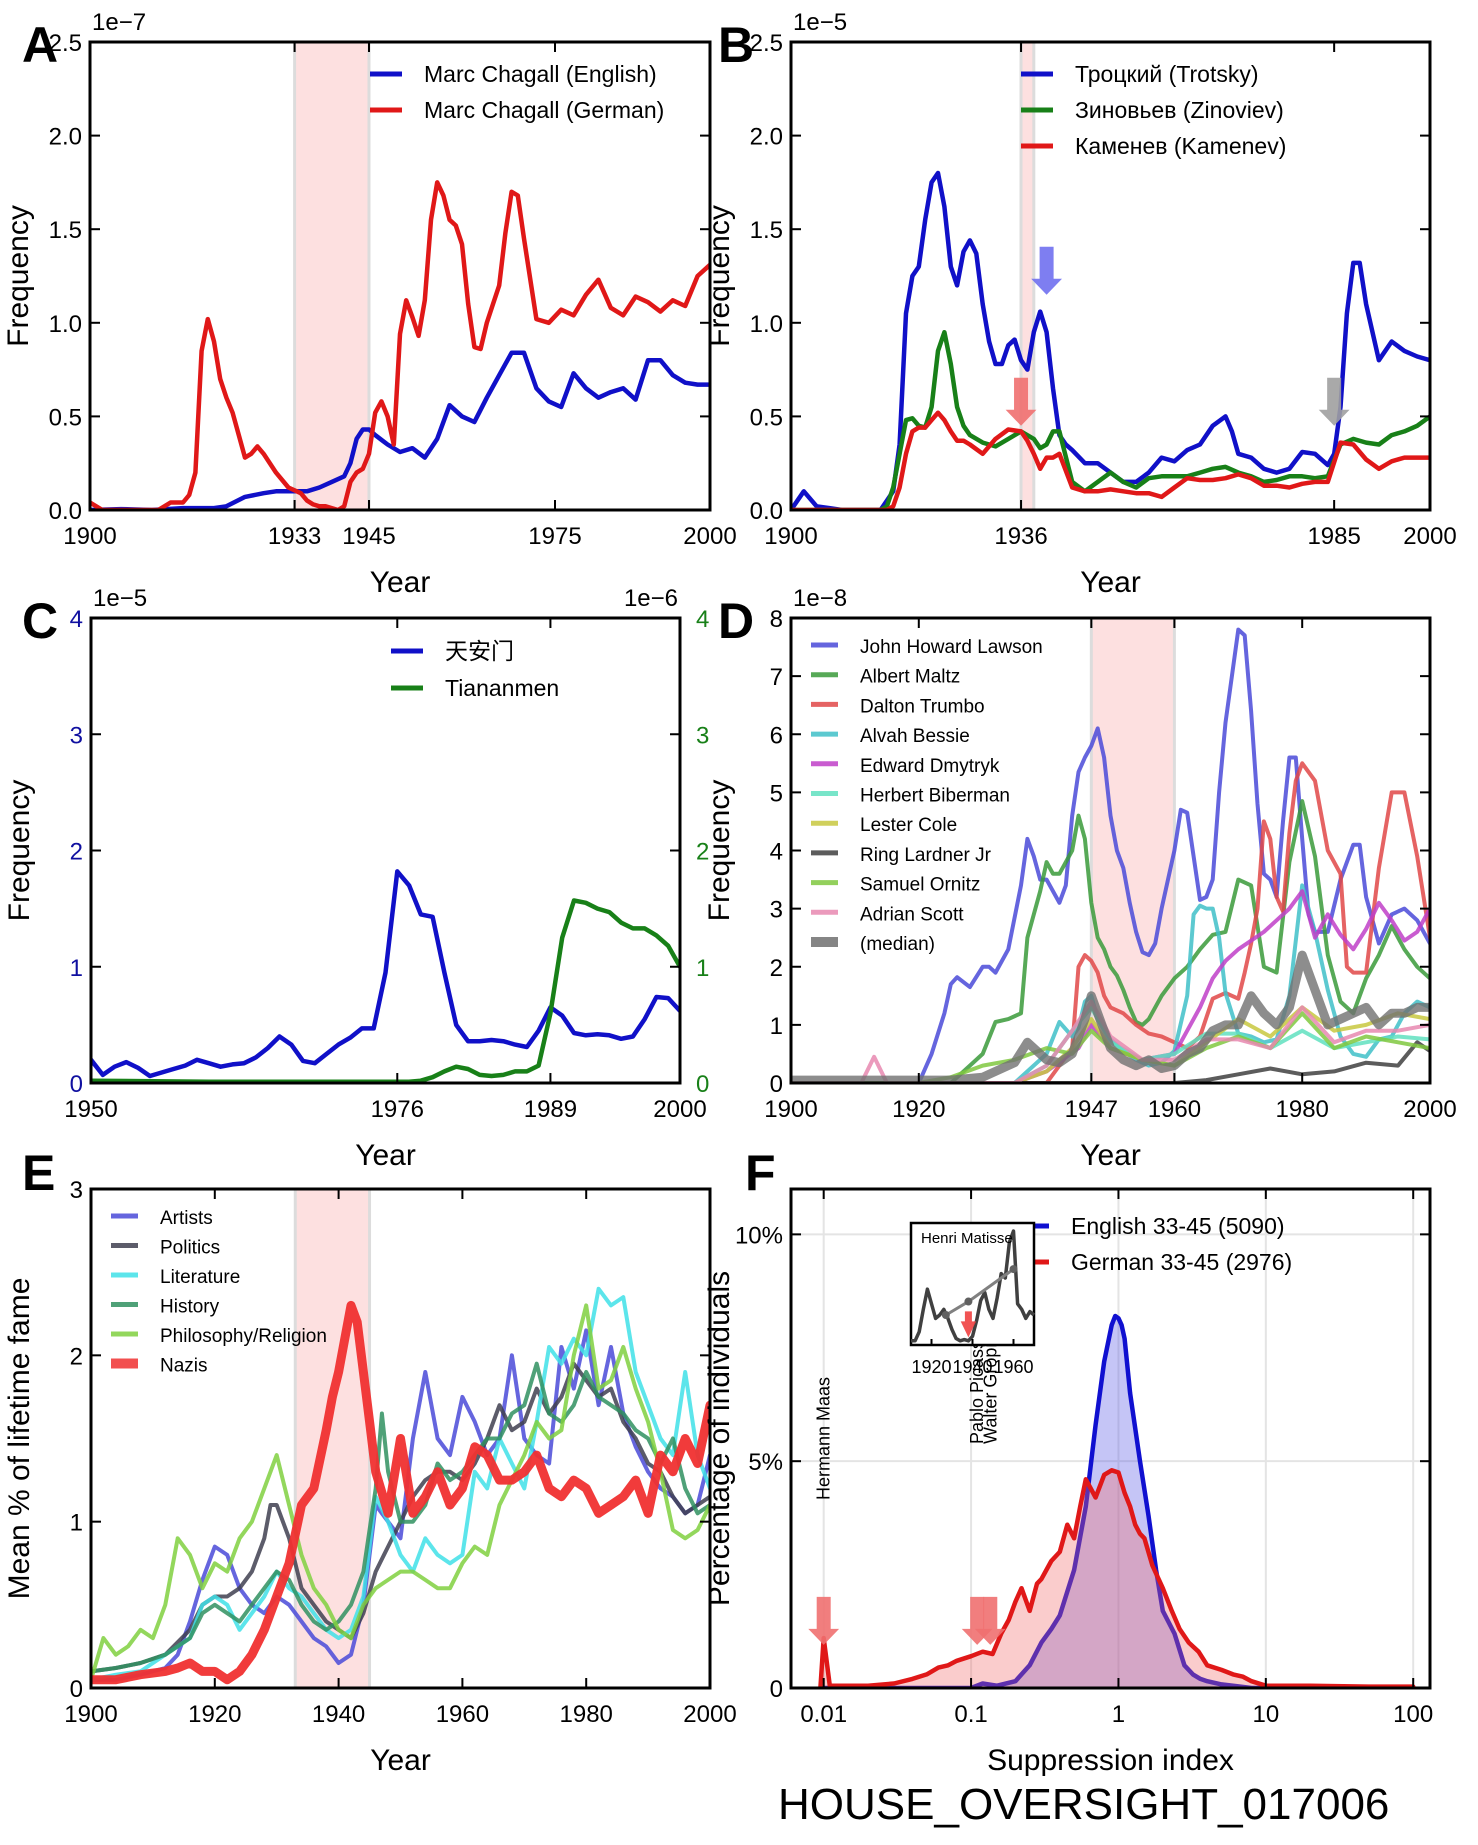 This screenshot has width=1478, height=1845. What do you see at coordinates (1084, 1804) in the screenshot?
I see `document-id-footer: HOUSE_OVERSIGHT_017006` at bounding box center [1084, 1804].